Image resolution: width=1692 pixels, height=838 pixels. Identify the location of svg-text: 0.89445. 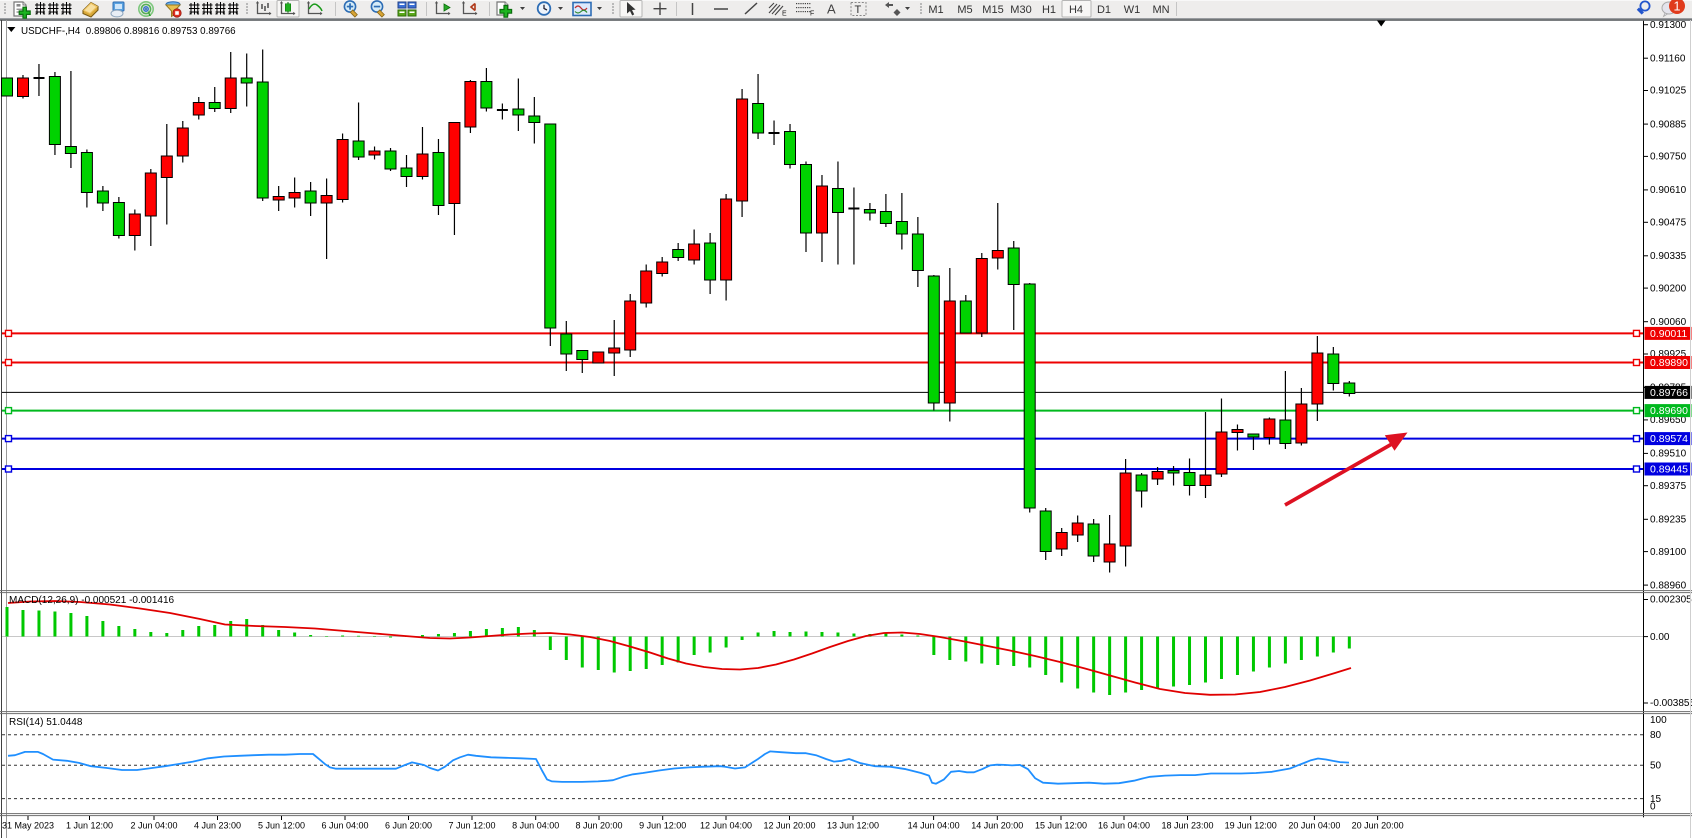
(1669, 470).